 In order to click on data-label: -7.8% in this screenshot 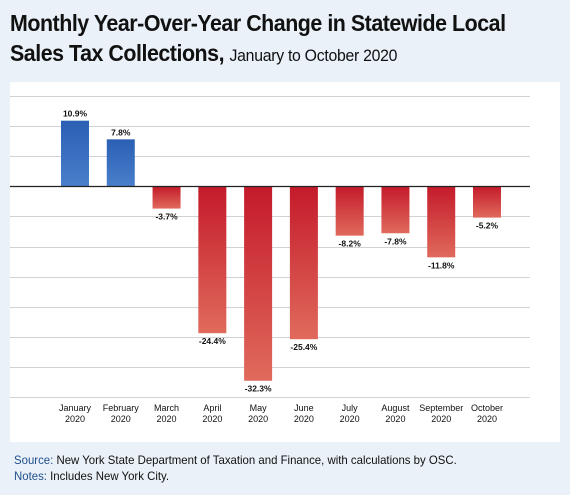, I will do `click(395, 241)`.